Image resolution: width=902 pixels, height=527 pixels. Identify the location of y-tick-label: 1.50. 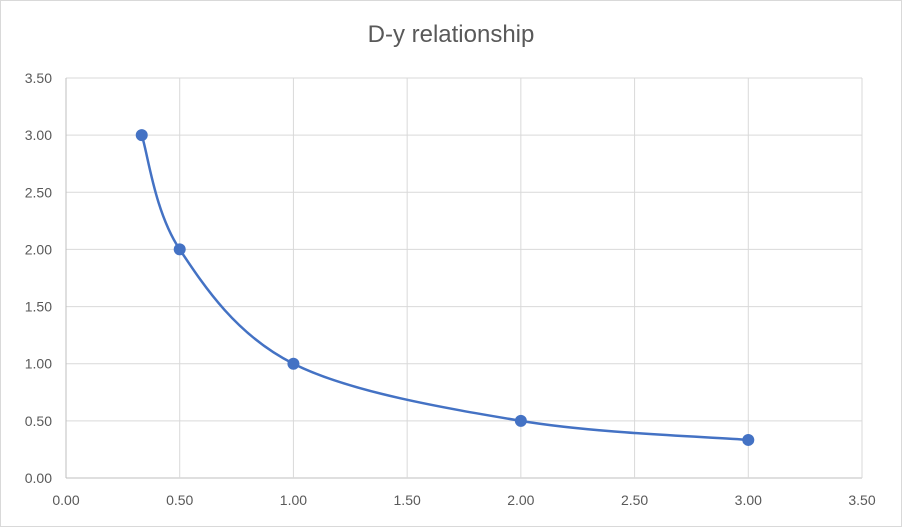
(38, 307).